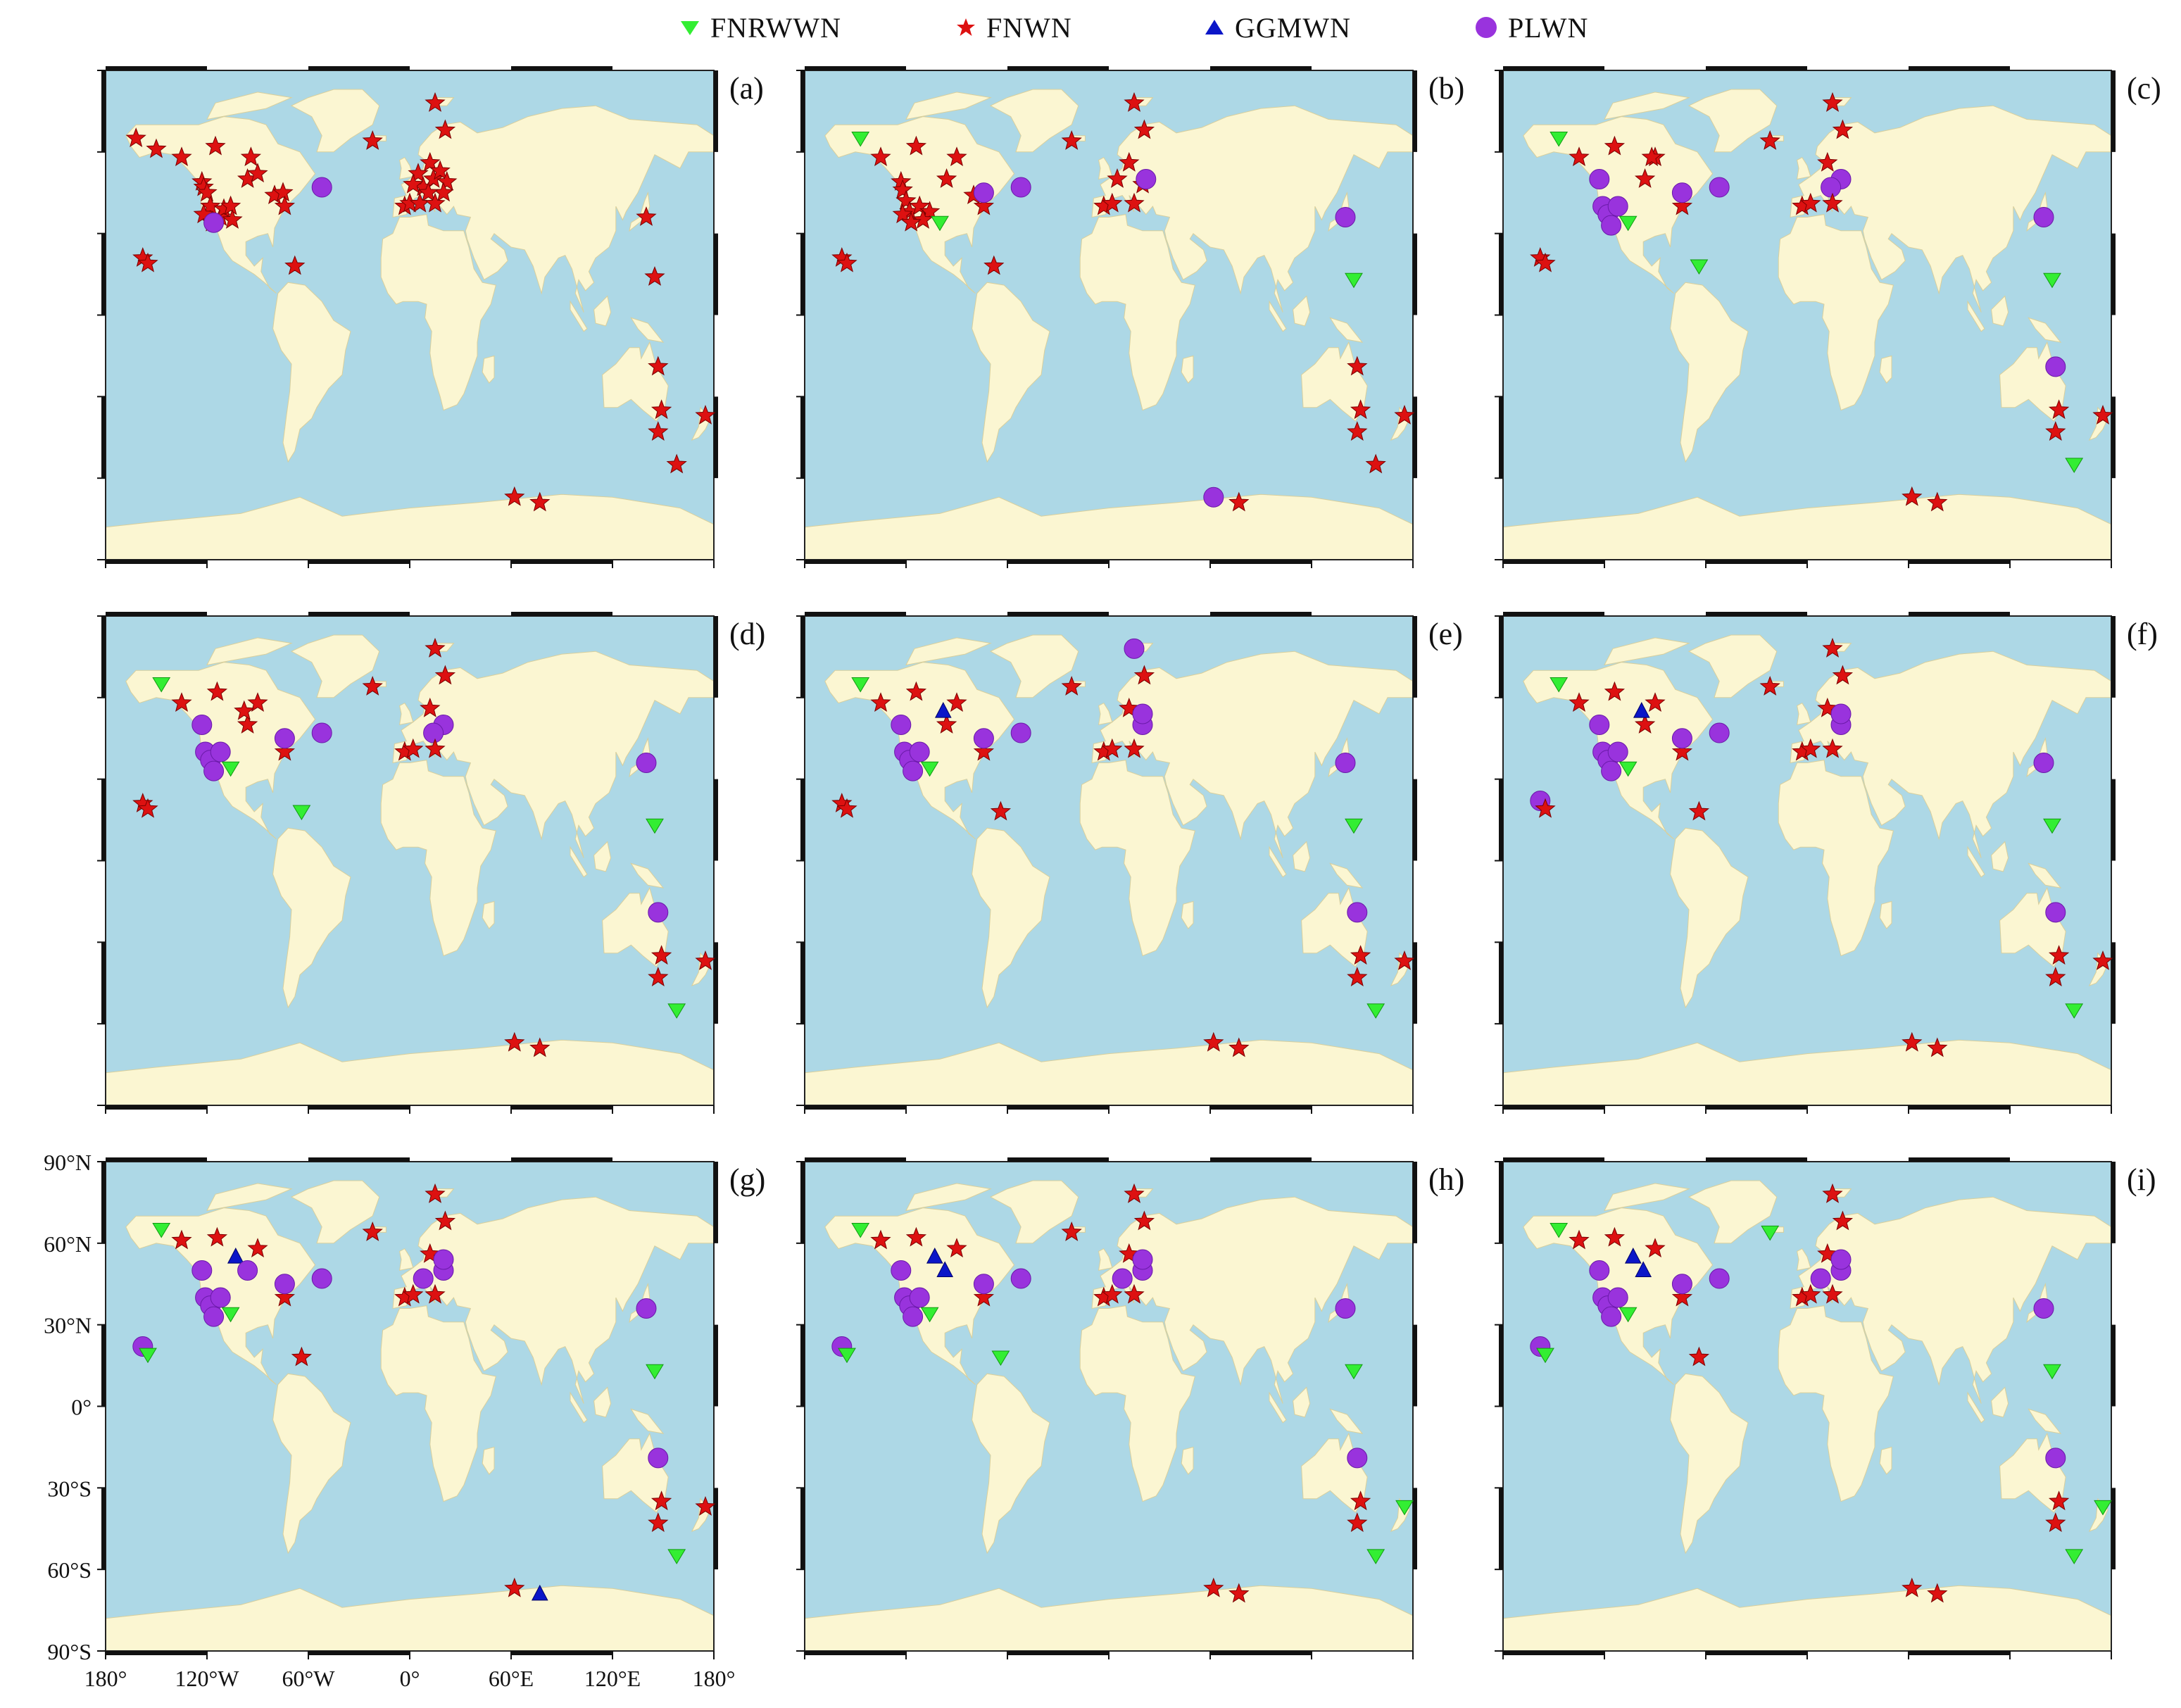 The height and width of the screenshot is (1708, 2181). Describe the element at coordinates (1950, 209) in the screenshot. I see `continent-eurasia` at that location.